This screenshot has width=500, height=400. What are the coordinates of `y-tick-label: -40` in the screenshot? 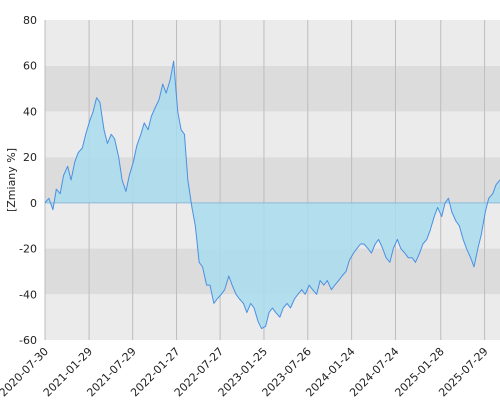 It's located at (28, 294).